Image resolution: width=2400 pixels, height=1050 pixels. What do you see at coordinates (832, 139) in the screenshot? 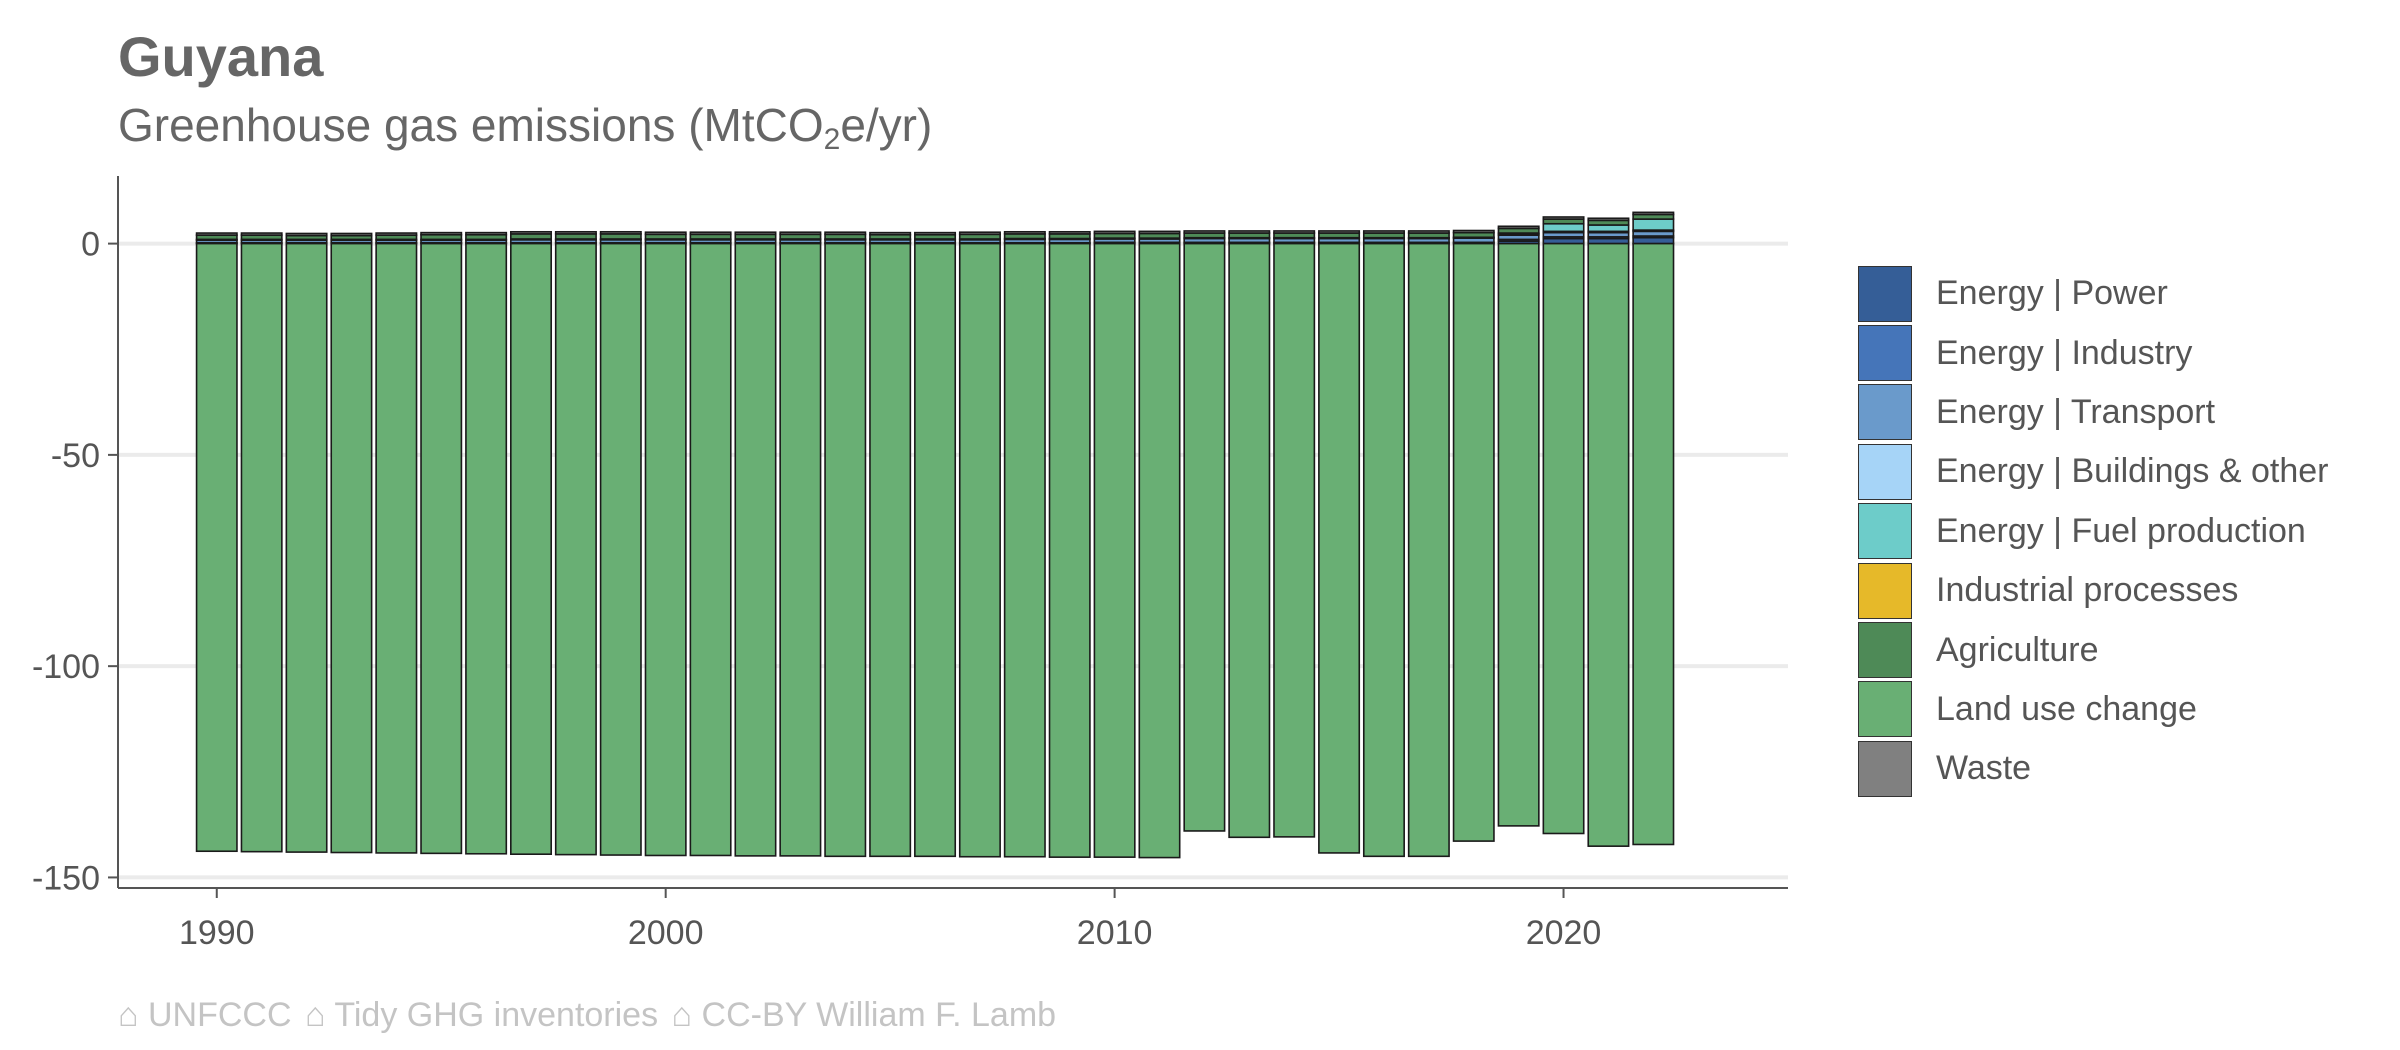
I see `subtitle-subscript: 2` at bounding box center [832, 139].